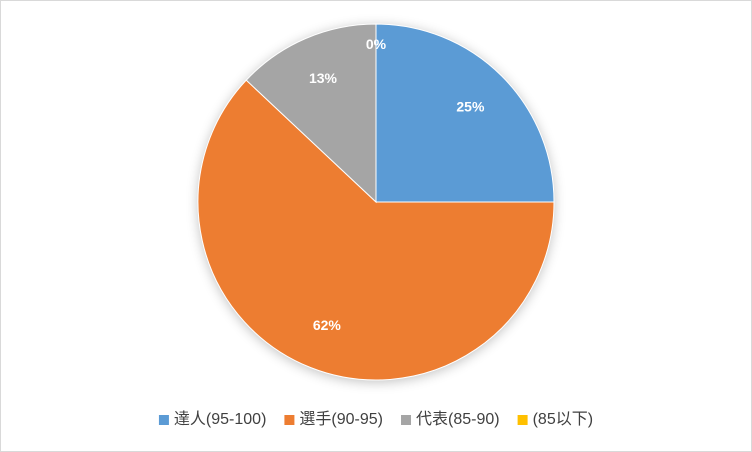 Image resolution: width=752 pixels, height=452 pixels. I want to click on legend-label: (85以下), so click(563, 419).